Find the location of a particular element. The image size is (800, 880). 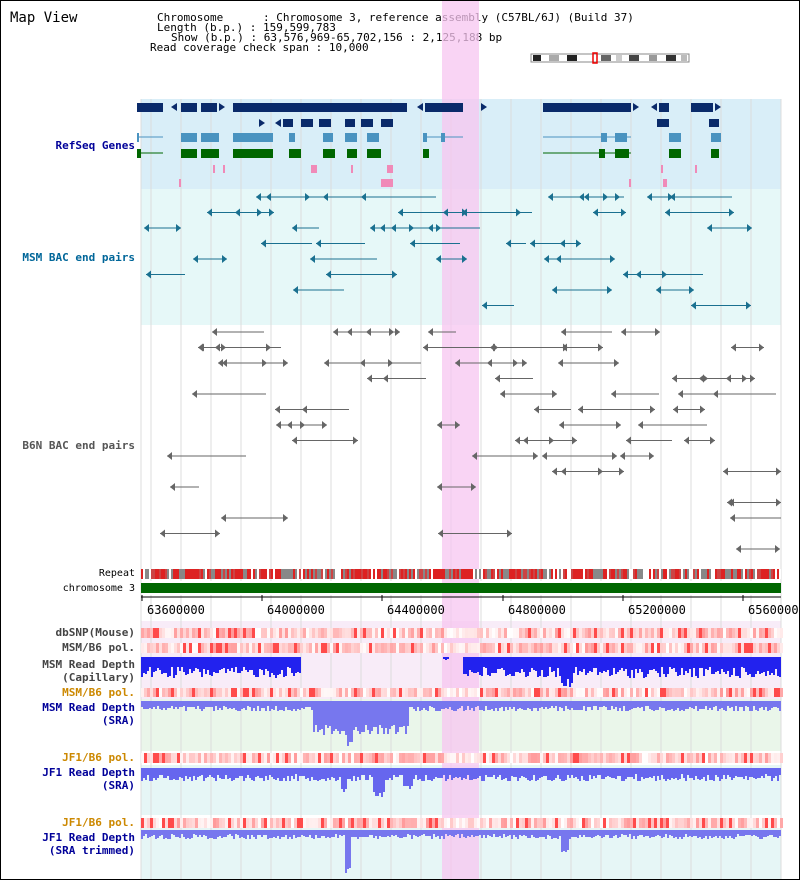

msm-bac-label: MSM BAC end pairs is located at coordinates (78, 257).